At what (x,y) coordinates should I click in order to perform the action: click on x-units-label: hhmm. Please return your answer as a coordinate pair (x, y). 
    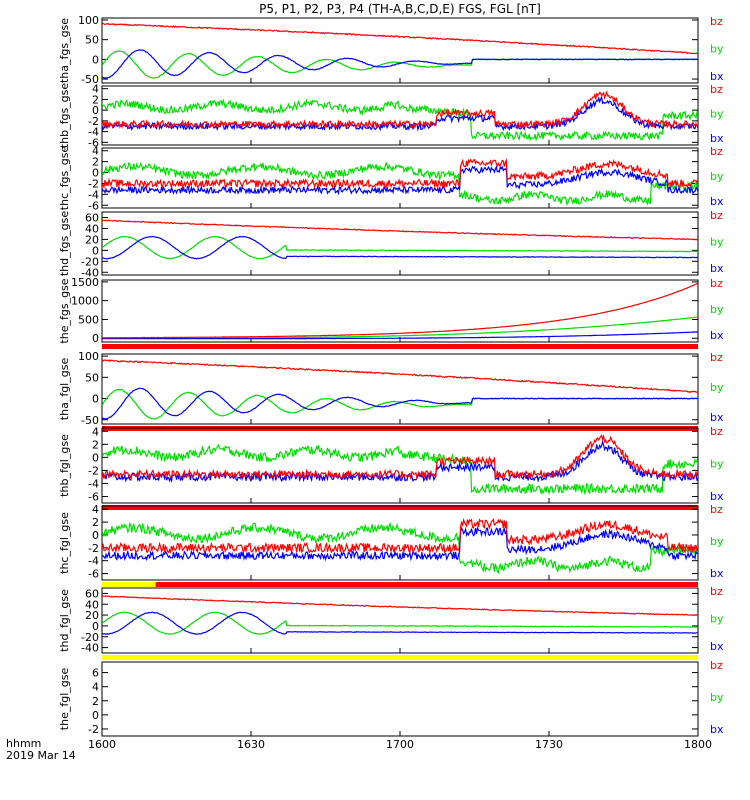
    Looking at the image, I should click on (23, 743).